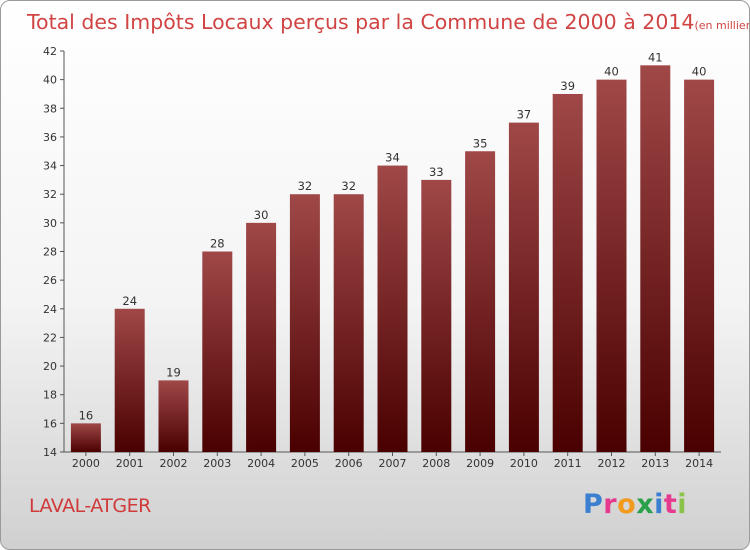 This screenshot has height=550, width=750. I want to click on bar-2009, so click(480, 301).